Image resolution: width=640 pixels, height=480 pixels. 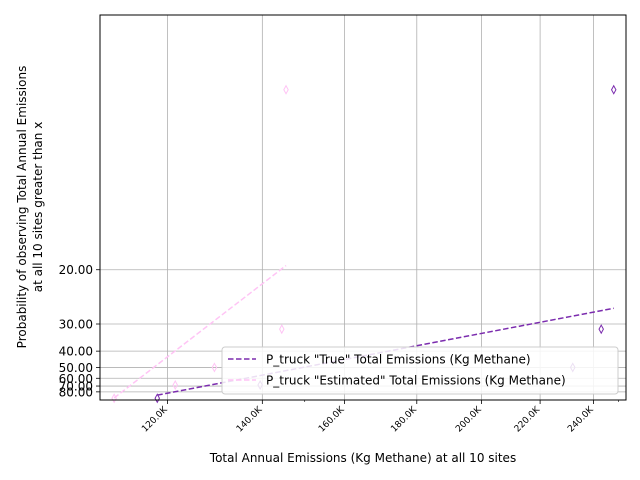 What do you see at coordinates (76, 379) in the screenshot?
I see `y-tick-label: 60.00` at bounding box center [76, 379].